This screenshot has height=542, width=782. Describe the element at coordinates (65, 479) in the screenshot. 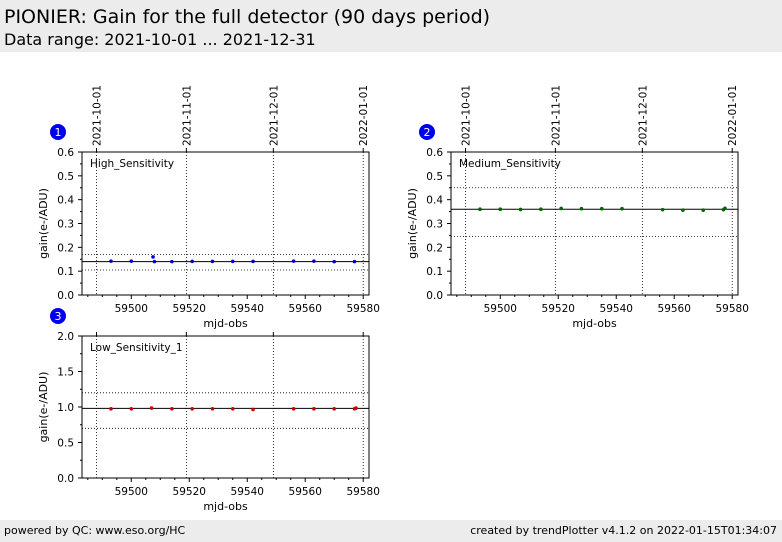

I see `panel-3-y-tick-label: 0.0` at that location.